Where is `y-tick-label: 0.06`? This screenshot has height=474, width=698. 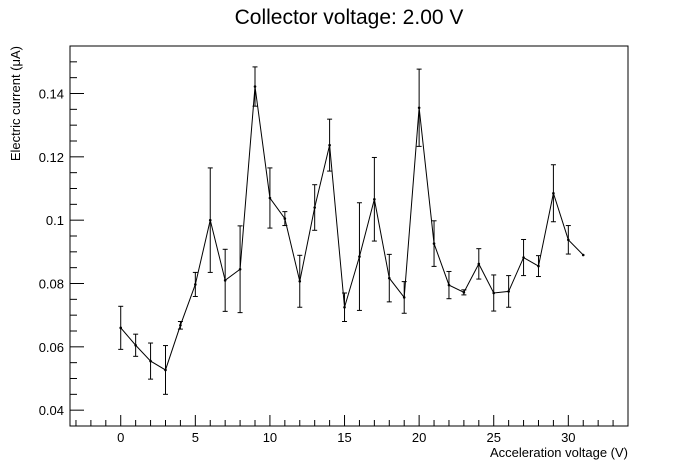 y-tick-label: 0.06 is located at coordinates (51, 347).